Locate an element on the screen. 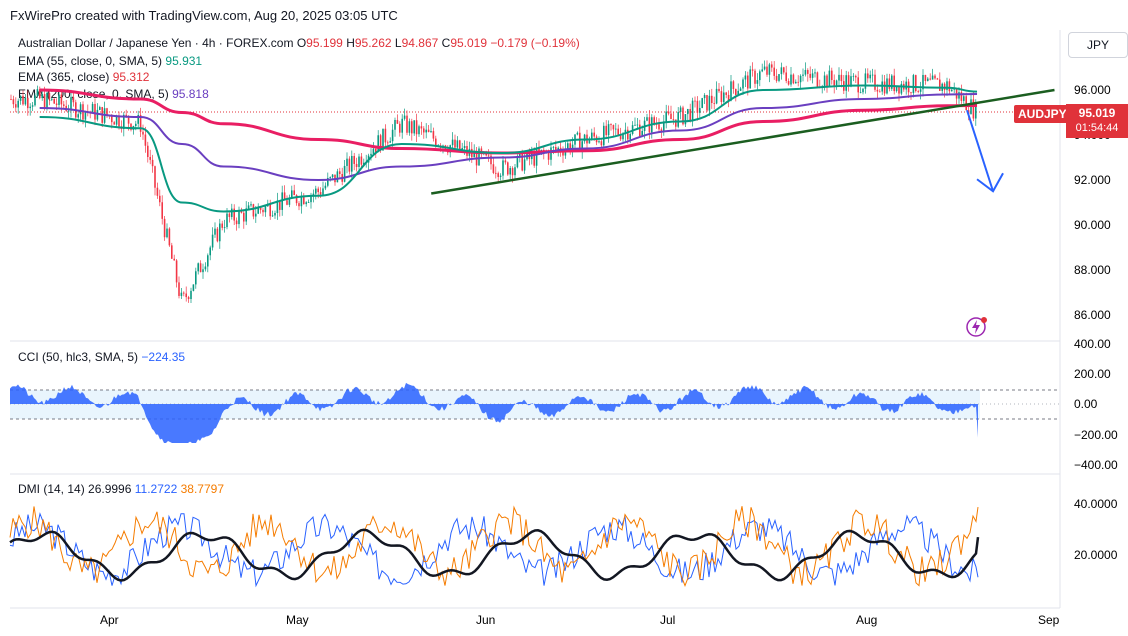 Image resolution: width=1128 pixels, height=636 pixels. cci-tick-4: −400.00 is located at coordinates (1096, 465).